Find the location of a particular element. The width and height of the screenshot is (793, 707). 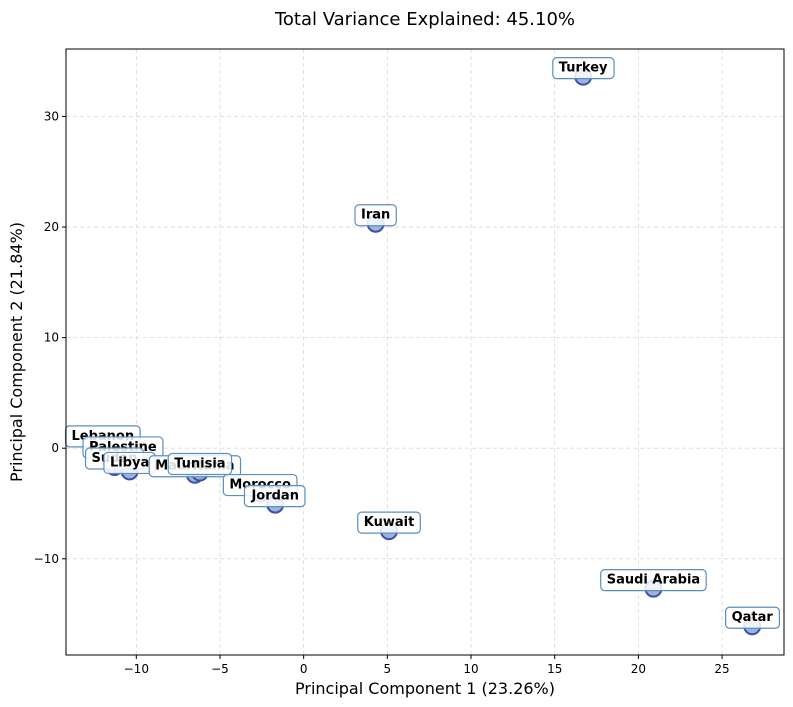

y-axis-label: Principal Component 2 (21.84%) is located at coordinates (16, 352).